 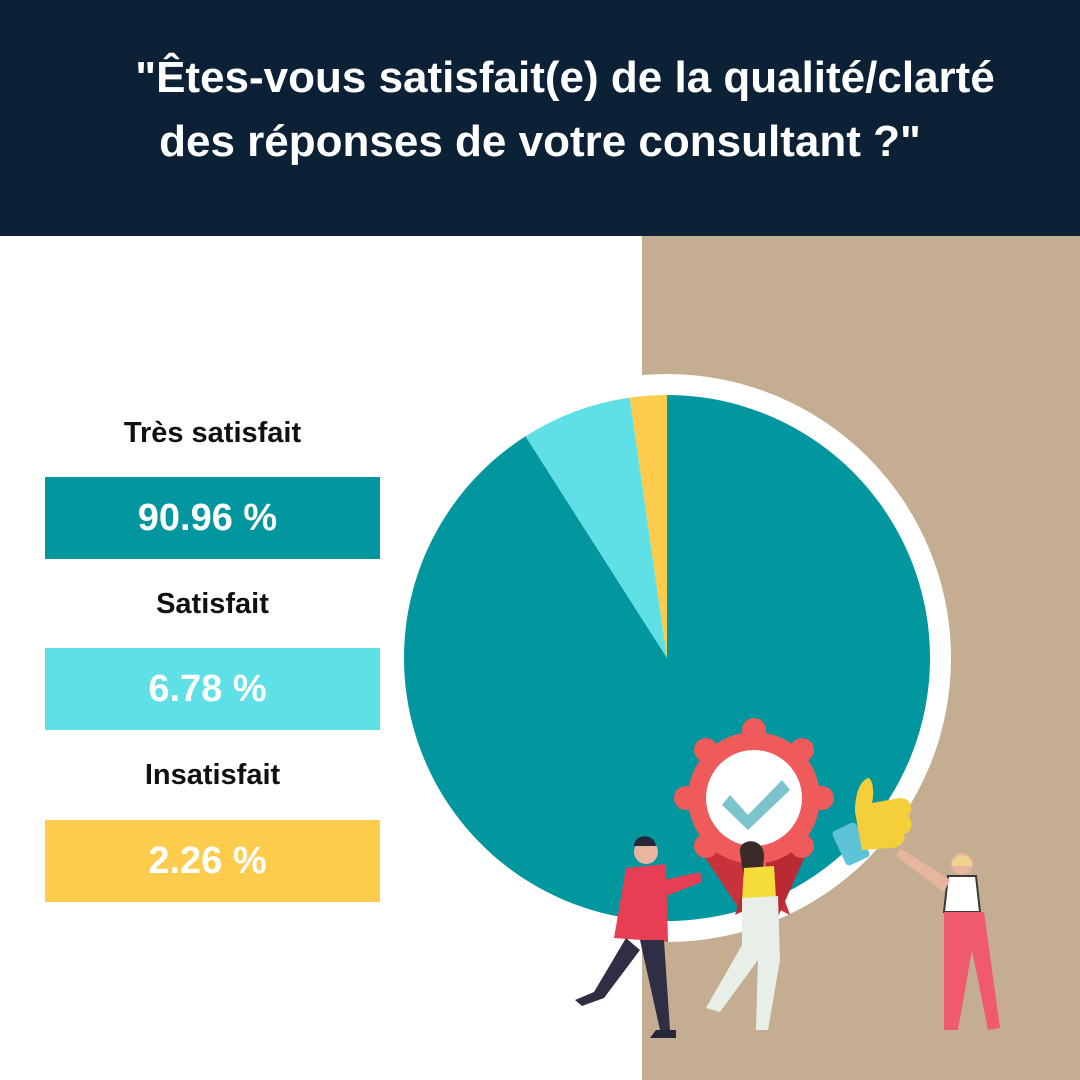 I want to click on question-title-line-2: des réponses de votre consultant ?", so click(x=540, y=141).